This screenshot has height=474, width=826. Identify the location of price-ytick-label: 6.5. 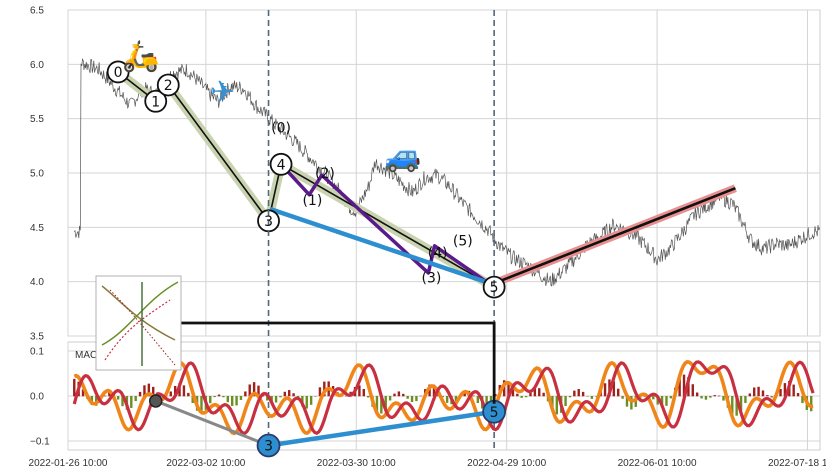
(37, 11).